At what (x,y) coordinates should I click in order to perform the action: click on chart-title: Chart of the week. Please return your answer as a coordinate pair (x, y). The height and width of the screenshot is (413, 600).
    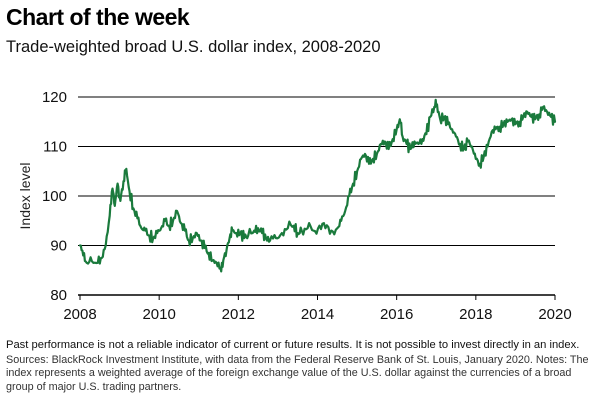
    Looking at the image, I should click on (98, 17).